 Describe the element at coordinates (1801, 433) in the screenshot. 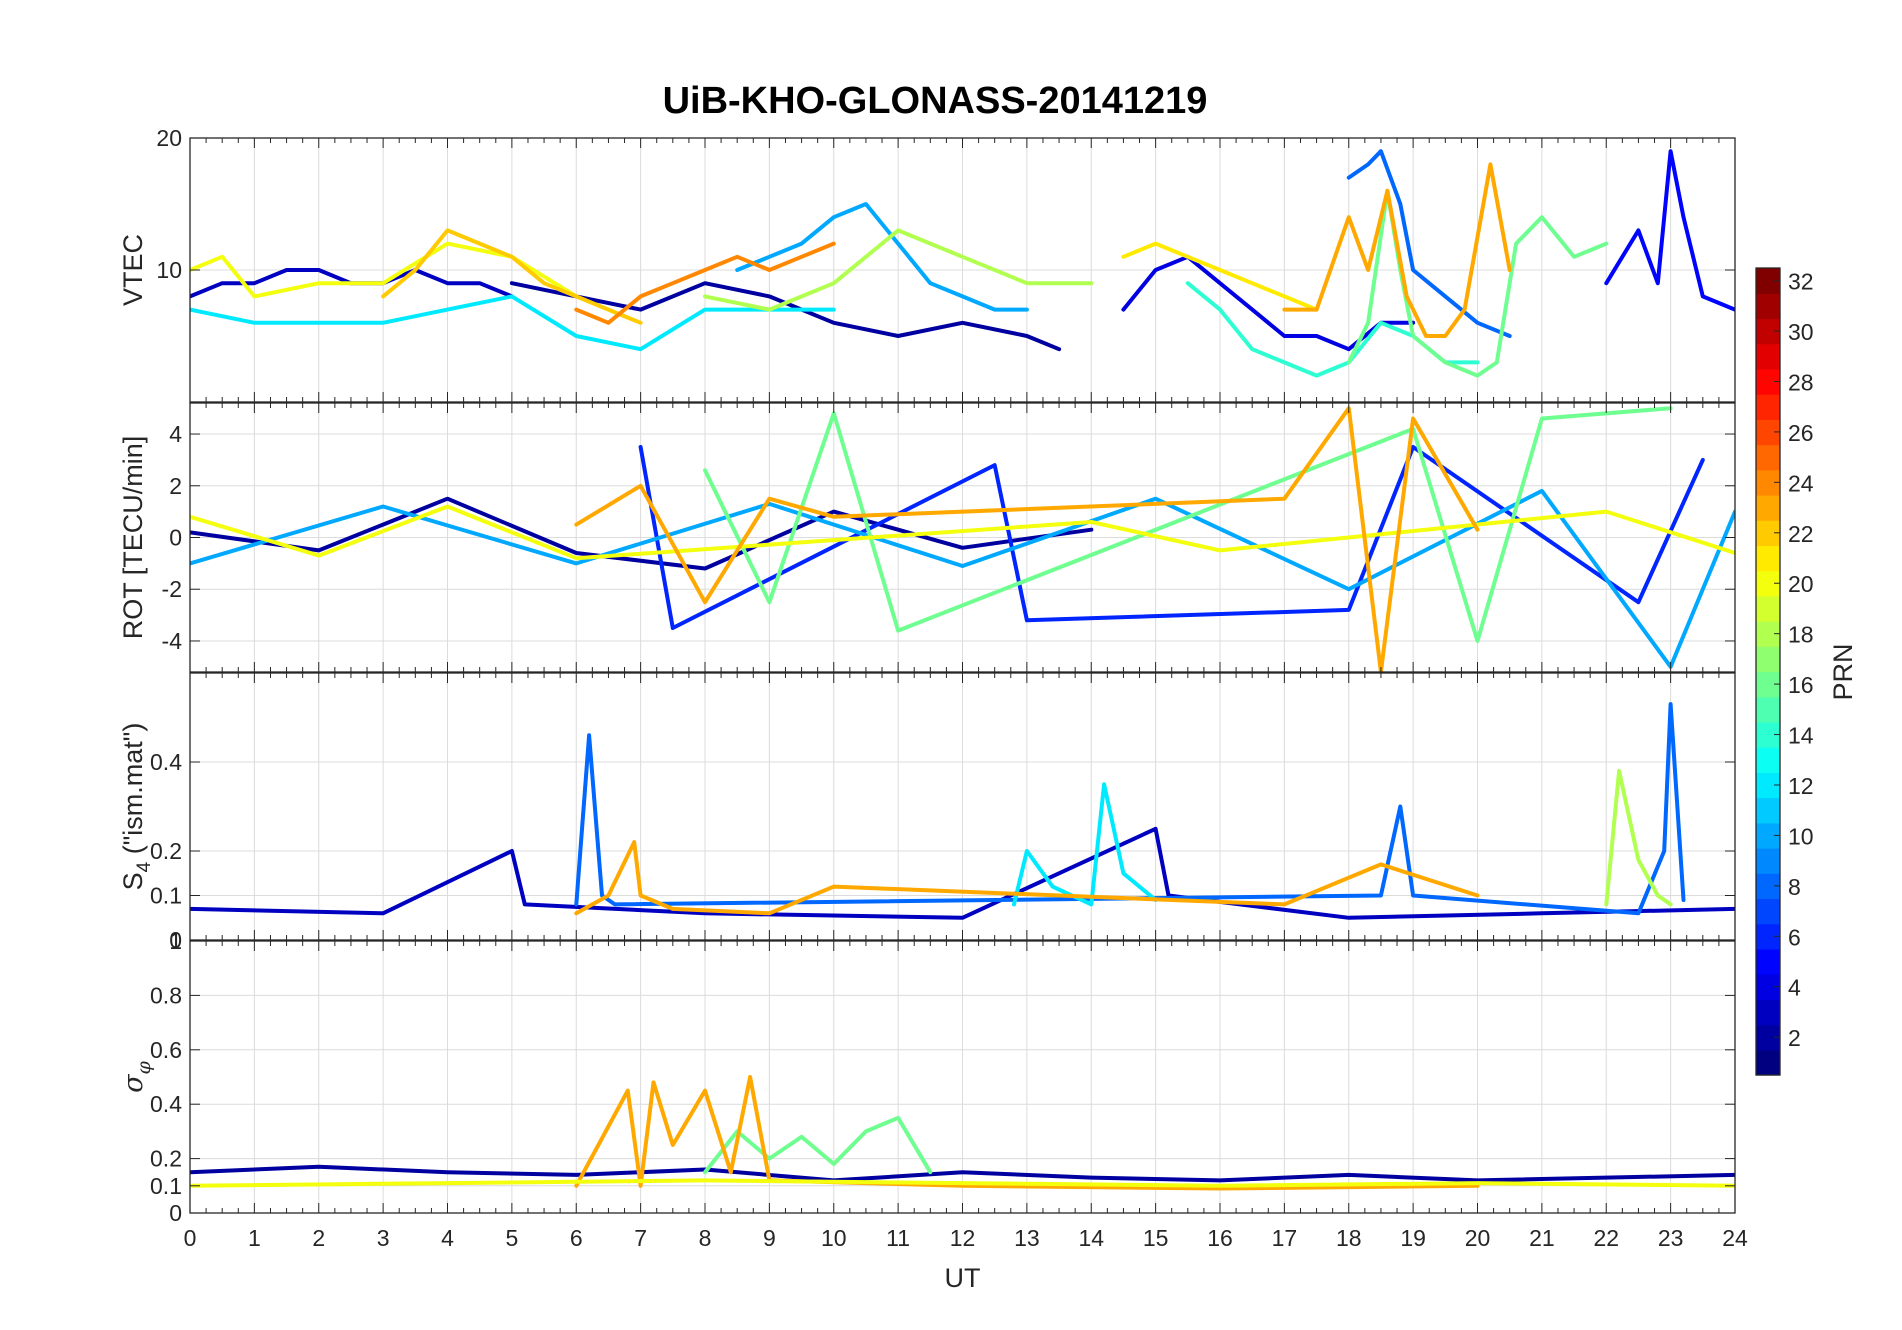

I see `colorbar-tick-label: 26` at that location.